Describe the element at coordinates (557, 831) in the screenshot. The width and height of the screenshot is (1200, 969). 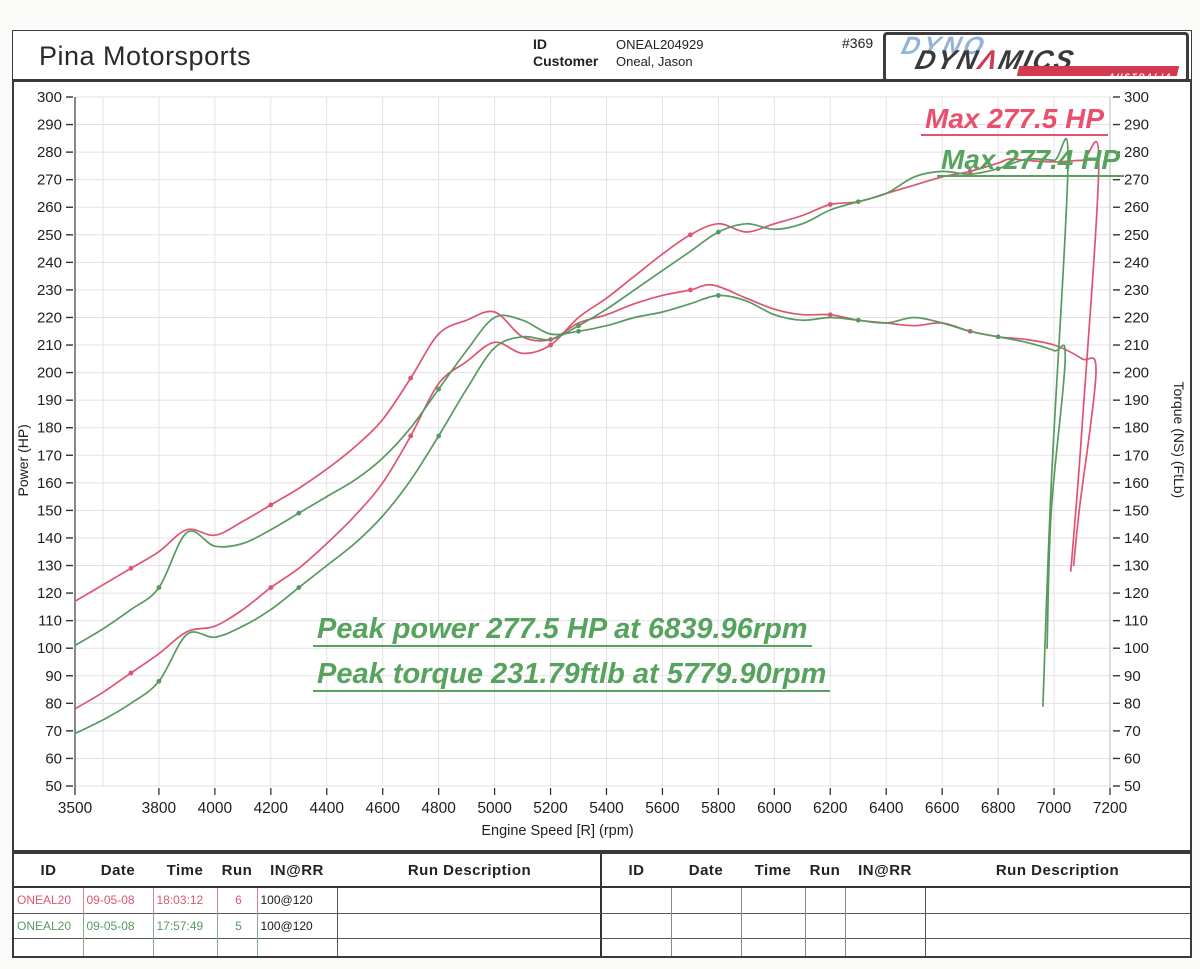
I see `x-axis-title: Engine Speed [R] (rpm)` at that location.